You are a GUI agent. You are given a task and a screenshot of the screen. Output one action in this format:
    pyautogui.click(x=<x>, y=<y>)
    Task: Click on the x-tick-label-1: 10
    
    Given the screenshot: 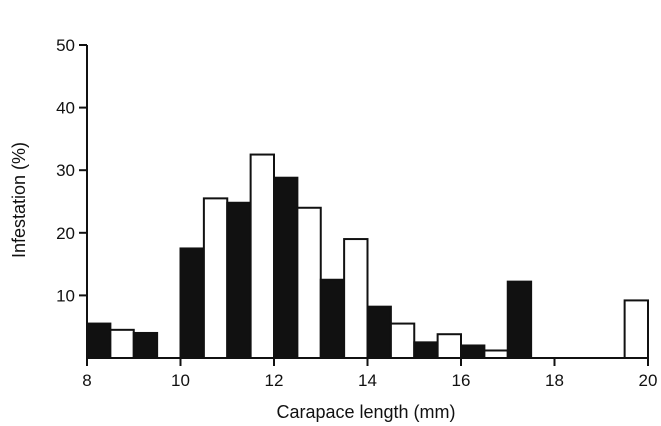 What is the action you would take?
    pyautogui.click(x=180, y=380)
    